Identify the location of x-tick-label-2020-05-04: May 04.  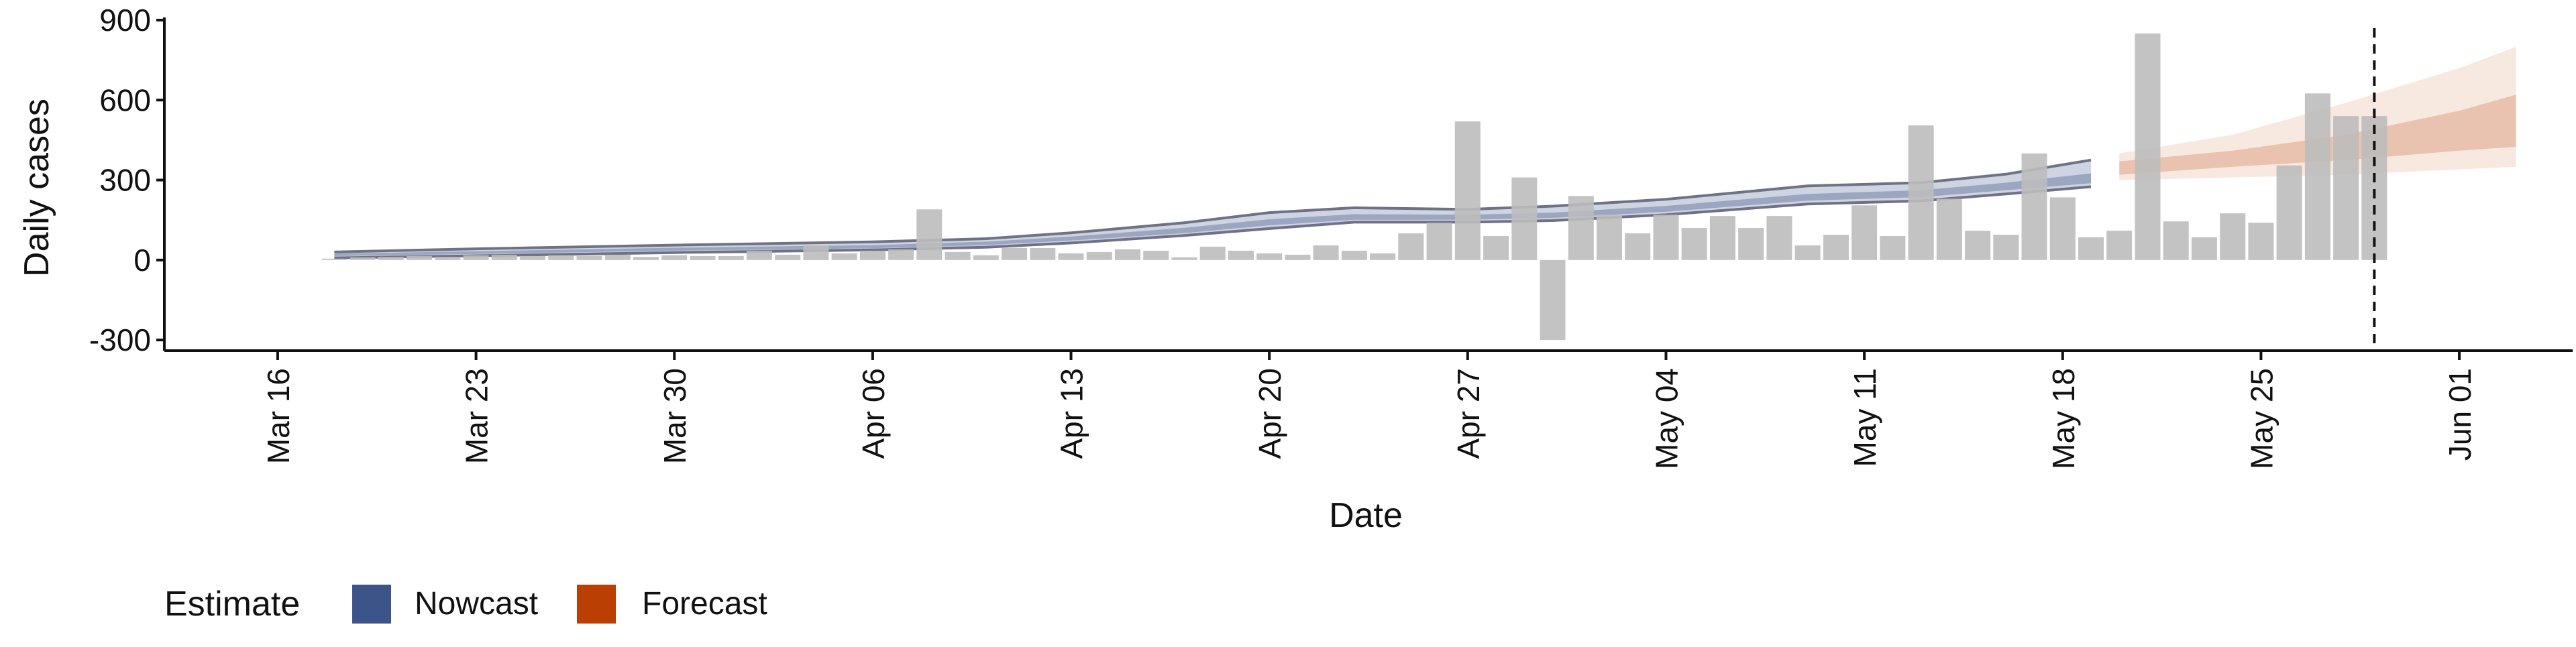
(1667, 418).